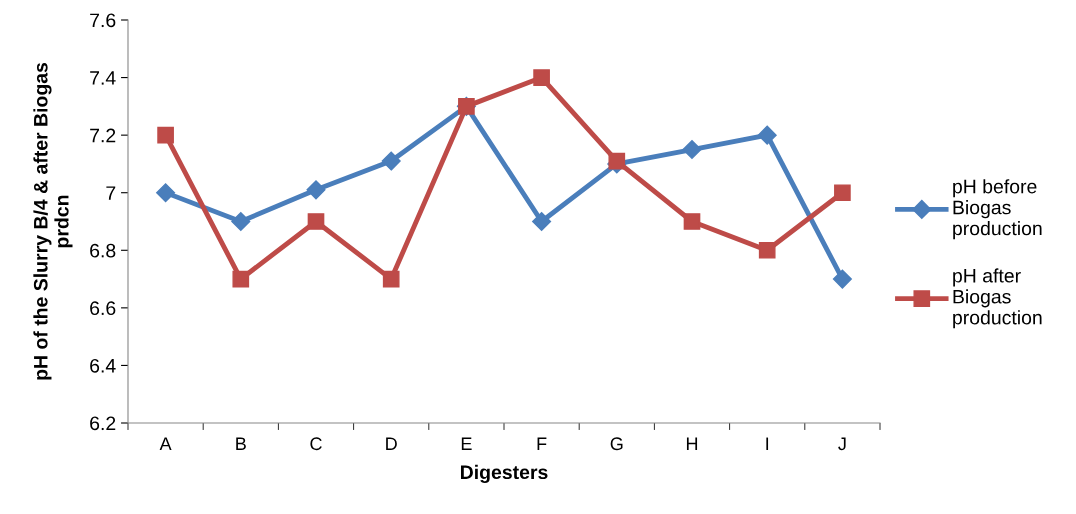 The height and width of the screenshot is (514, 1076). I want to click on y-tick-label: 6.4, so click(103, 365).